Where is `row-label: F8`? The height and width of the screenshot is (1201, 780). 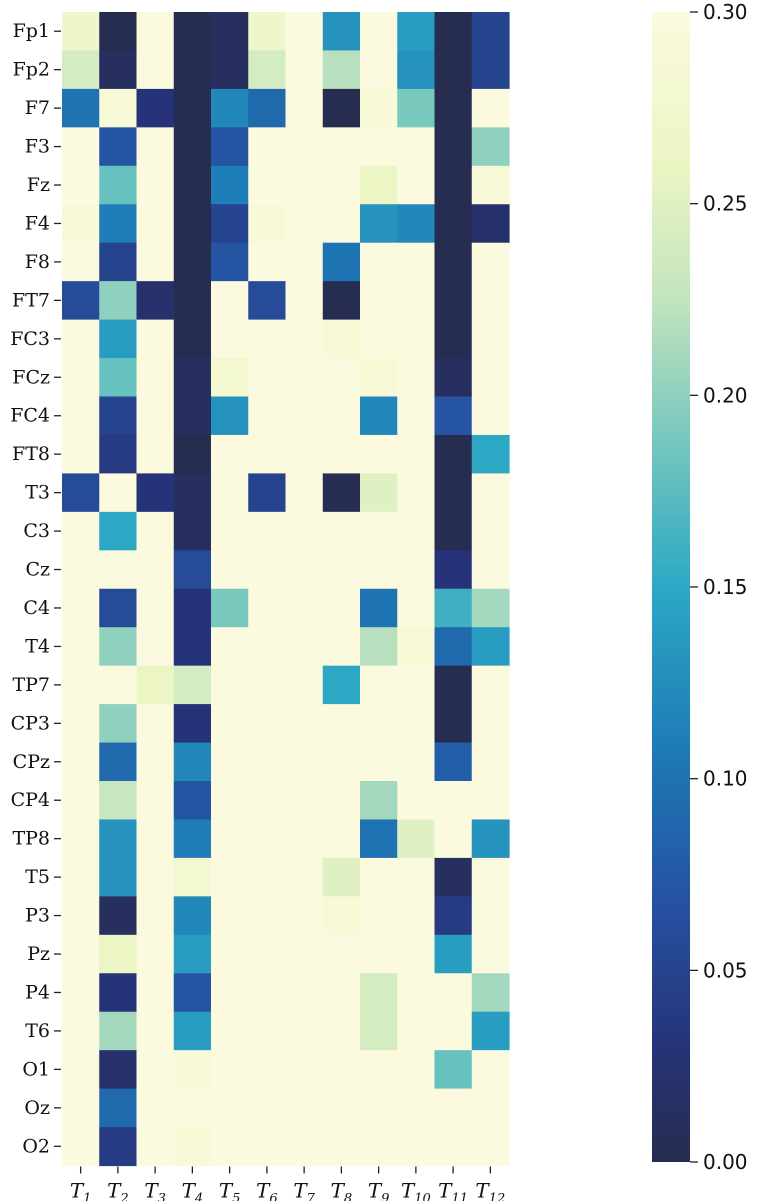 row-label: F8 is located at coordinates (37, 262).